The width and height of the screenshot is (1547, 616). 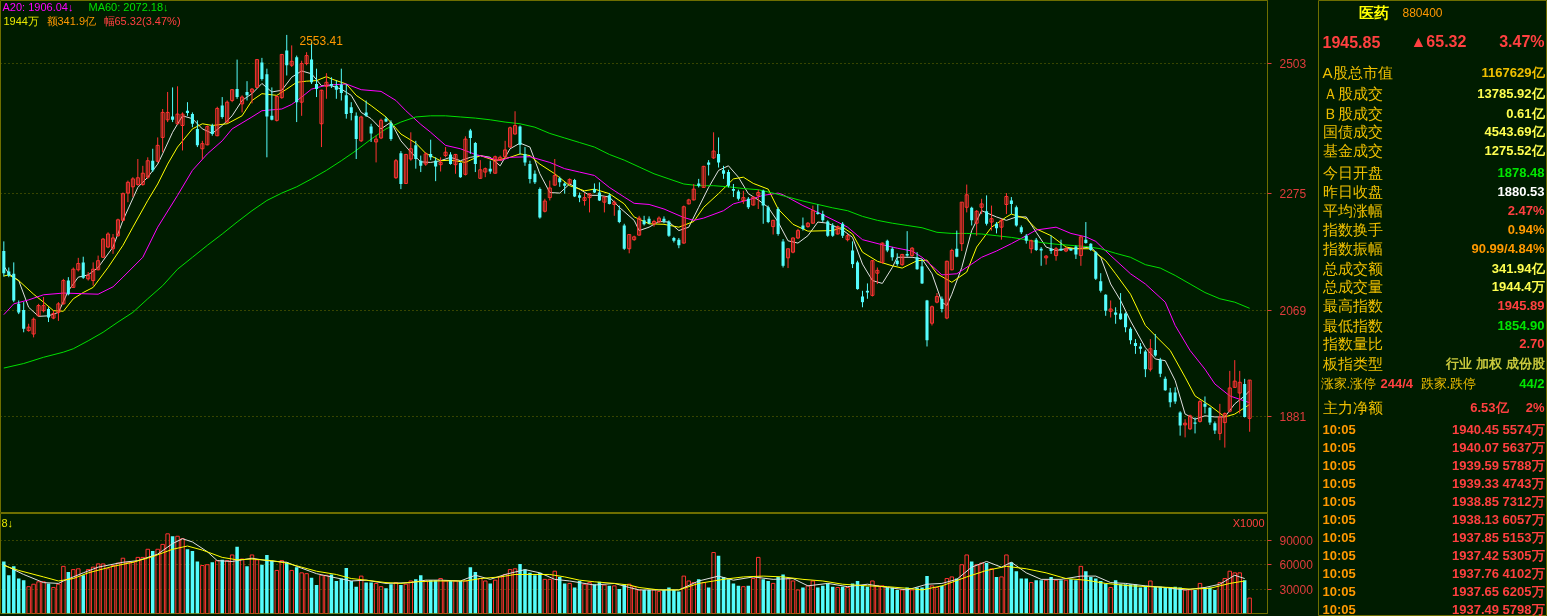 I want to click on text: 0.61亿, so click(x=1526, y=113).